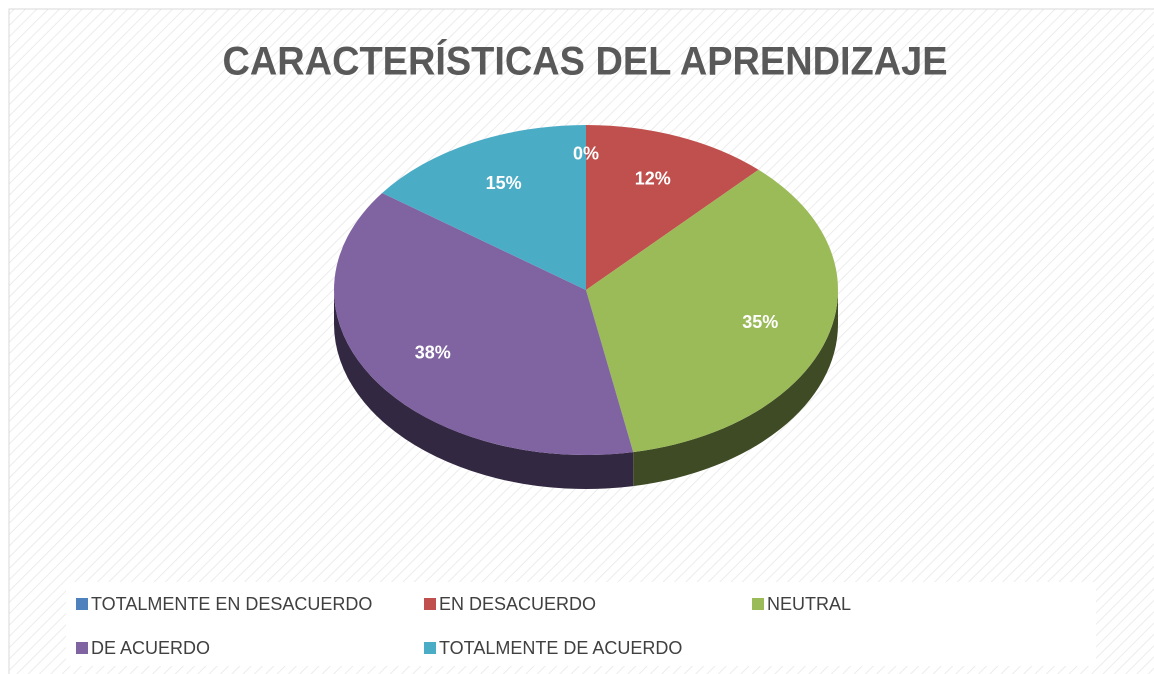 The image size is (1154, 674). What do you see at coordinates (585, 61) in the screenshot?
I see `chart-title: CARACTERÍSTICAS DEL APRENDIZAJE` at bounding box center [585, 61].